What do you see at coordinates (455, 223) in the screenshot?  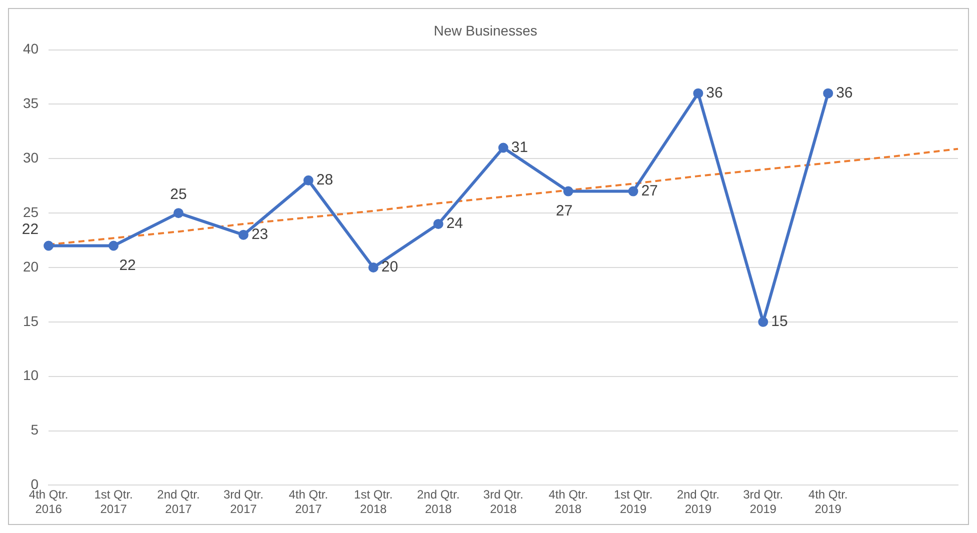 I see `data-label: 24` at bounding box center [455, 223].